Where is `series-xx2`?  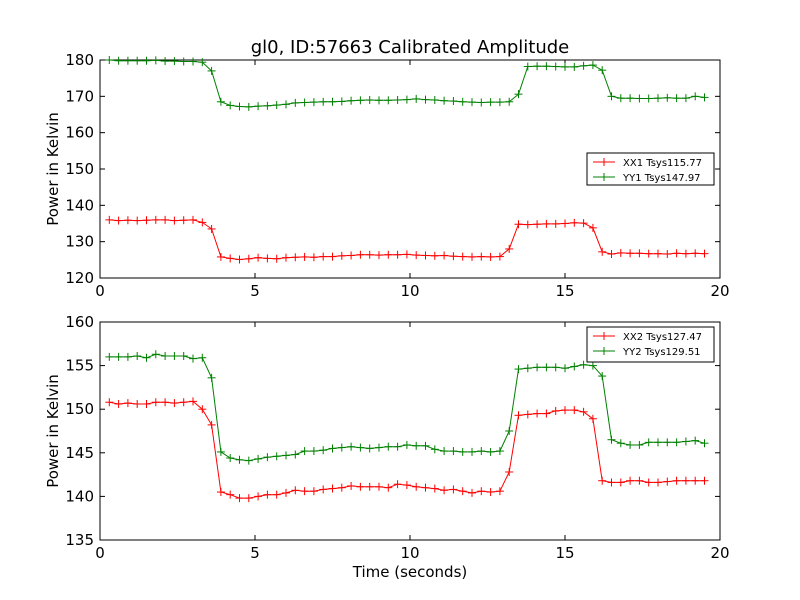 series-xx2 is located at coordinates (407, 450).